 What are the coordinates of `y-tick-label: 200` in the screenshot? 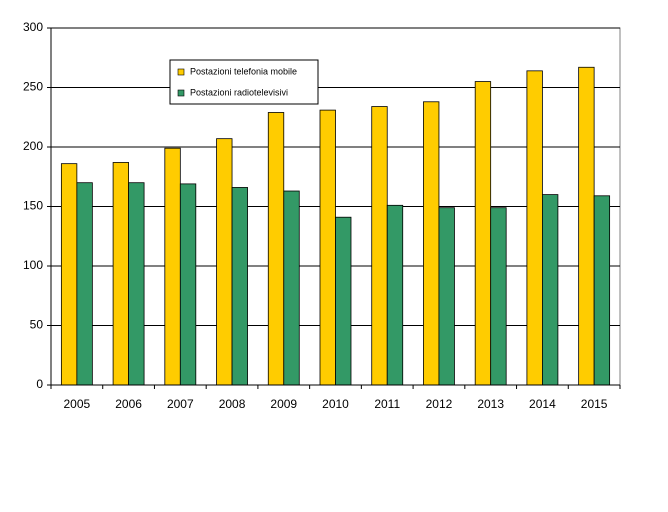 It's located at (33, 146).